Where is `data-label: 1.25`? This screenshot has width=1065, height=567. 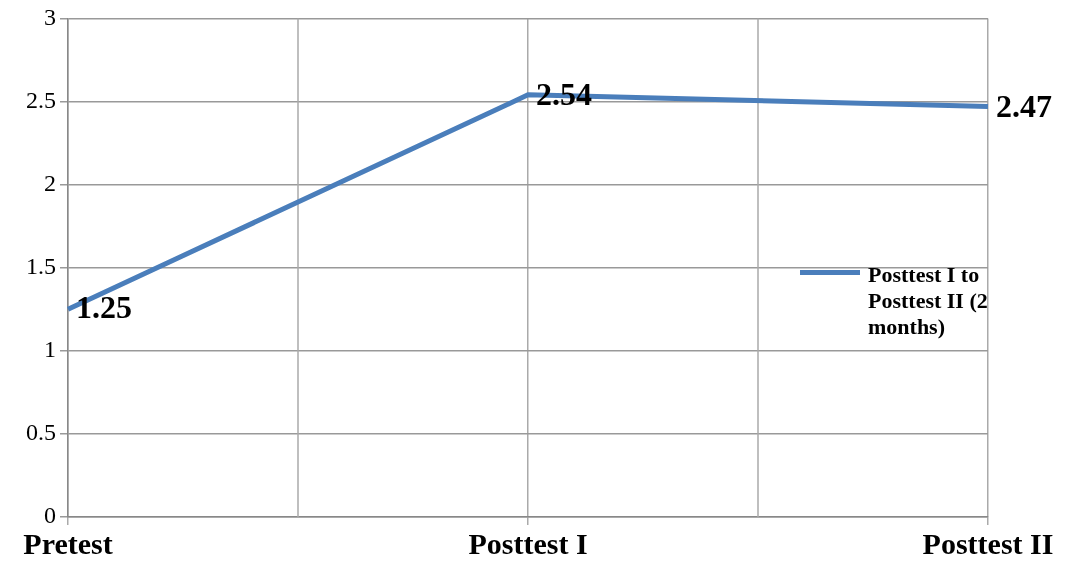
data-label: 1.25 is located at coordinates (104, 306).